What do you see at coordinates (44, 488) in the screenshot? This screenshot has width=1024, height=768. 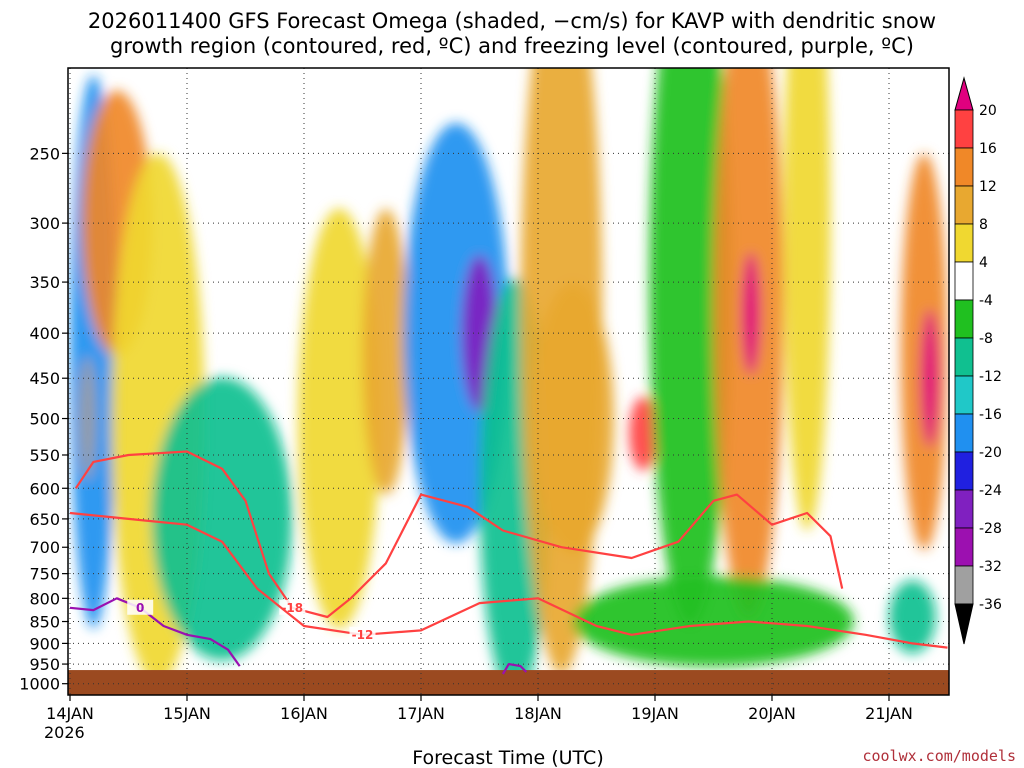 I see `y-tick-label-600: 600` at bounding box center [44, 488].